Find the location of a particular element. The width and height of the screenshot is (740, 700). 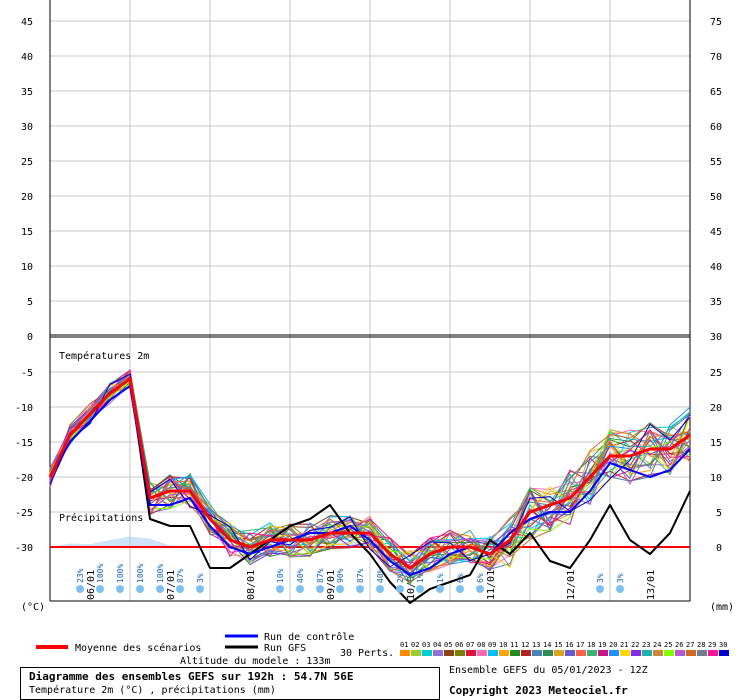

y-tick-upper-right: 60 is located at coordinates (716, 127).